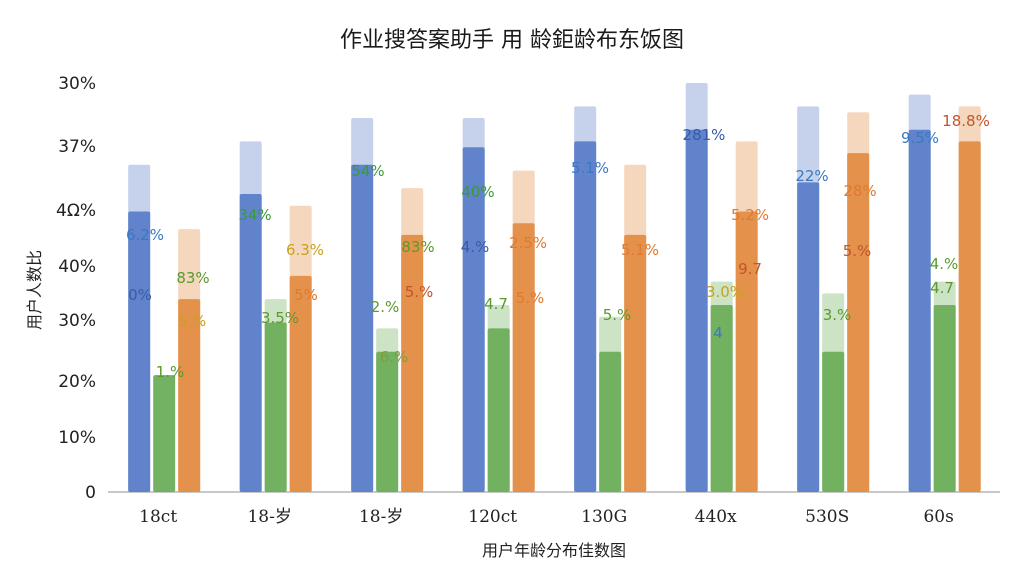 This screenshot has height=576, width=1024. Describe the element at coordinates (394, 357) in the screenshot. I see `data-label: 6.%` at that location.